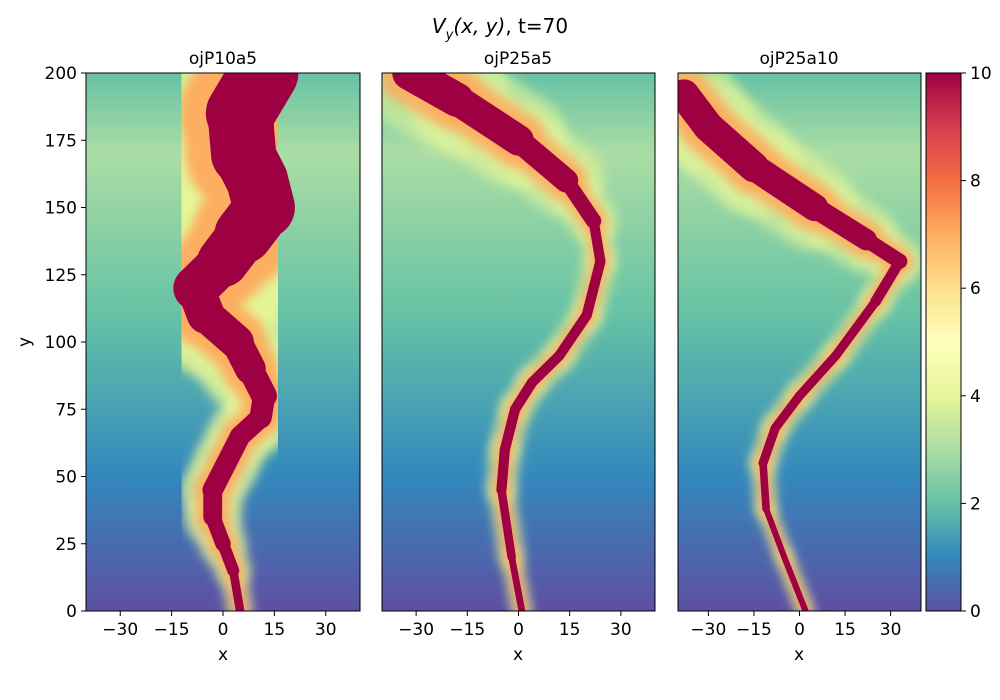 The width and height of the screenshot is (1000, 700). Describe the element at coordinates (61, 74) in the screenshot. I see `y-tick-label: 200` at that location.